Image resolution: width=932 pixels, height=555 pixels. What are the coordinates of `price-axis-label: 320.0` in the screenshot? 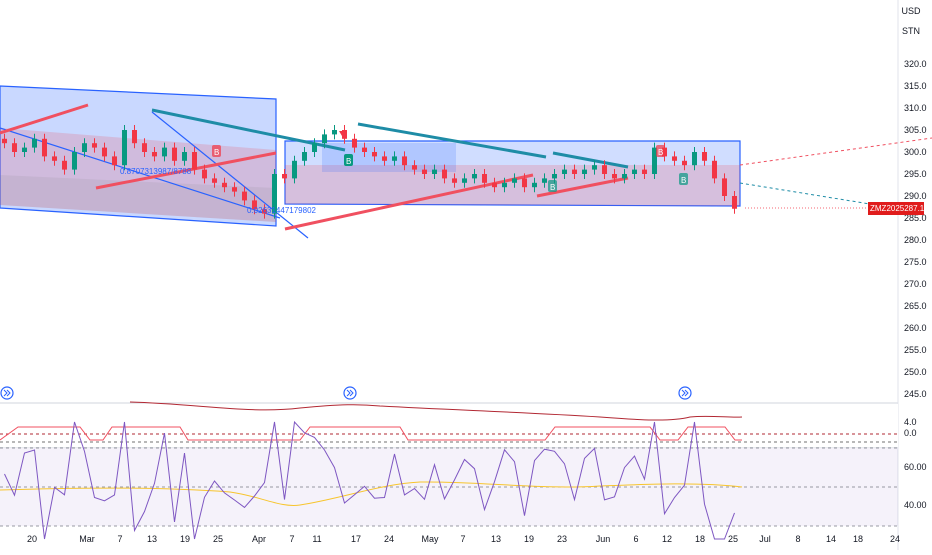 It's located at (915, 64).